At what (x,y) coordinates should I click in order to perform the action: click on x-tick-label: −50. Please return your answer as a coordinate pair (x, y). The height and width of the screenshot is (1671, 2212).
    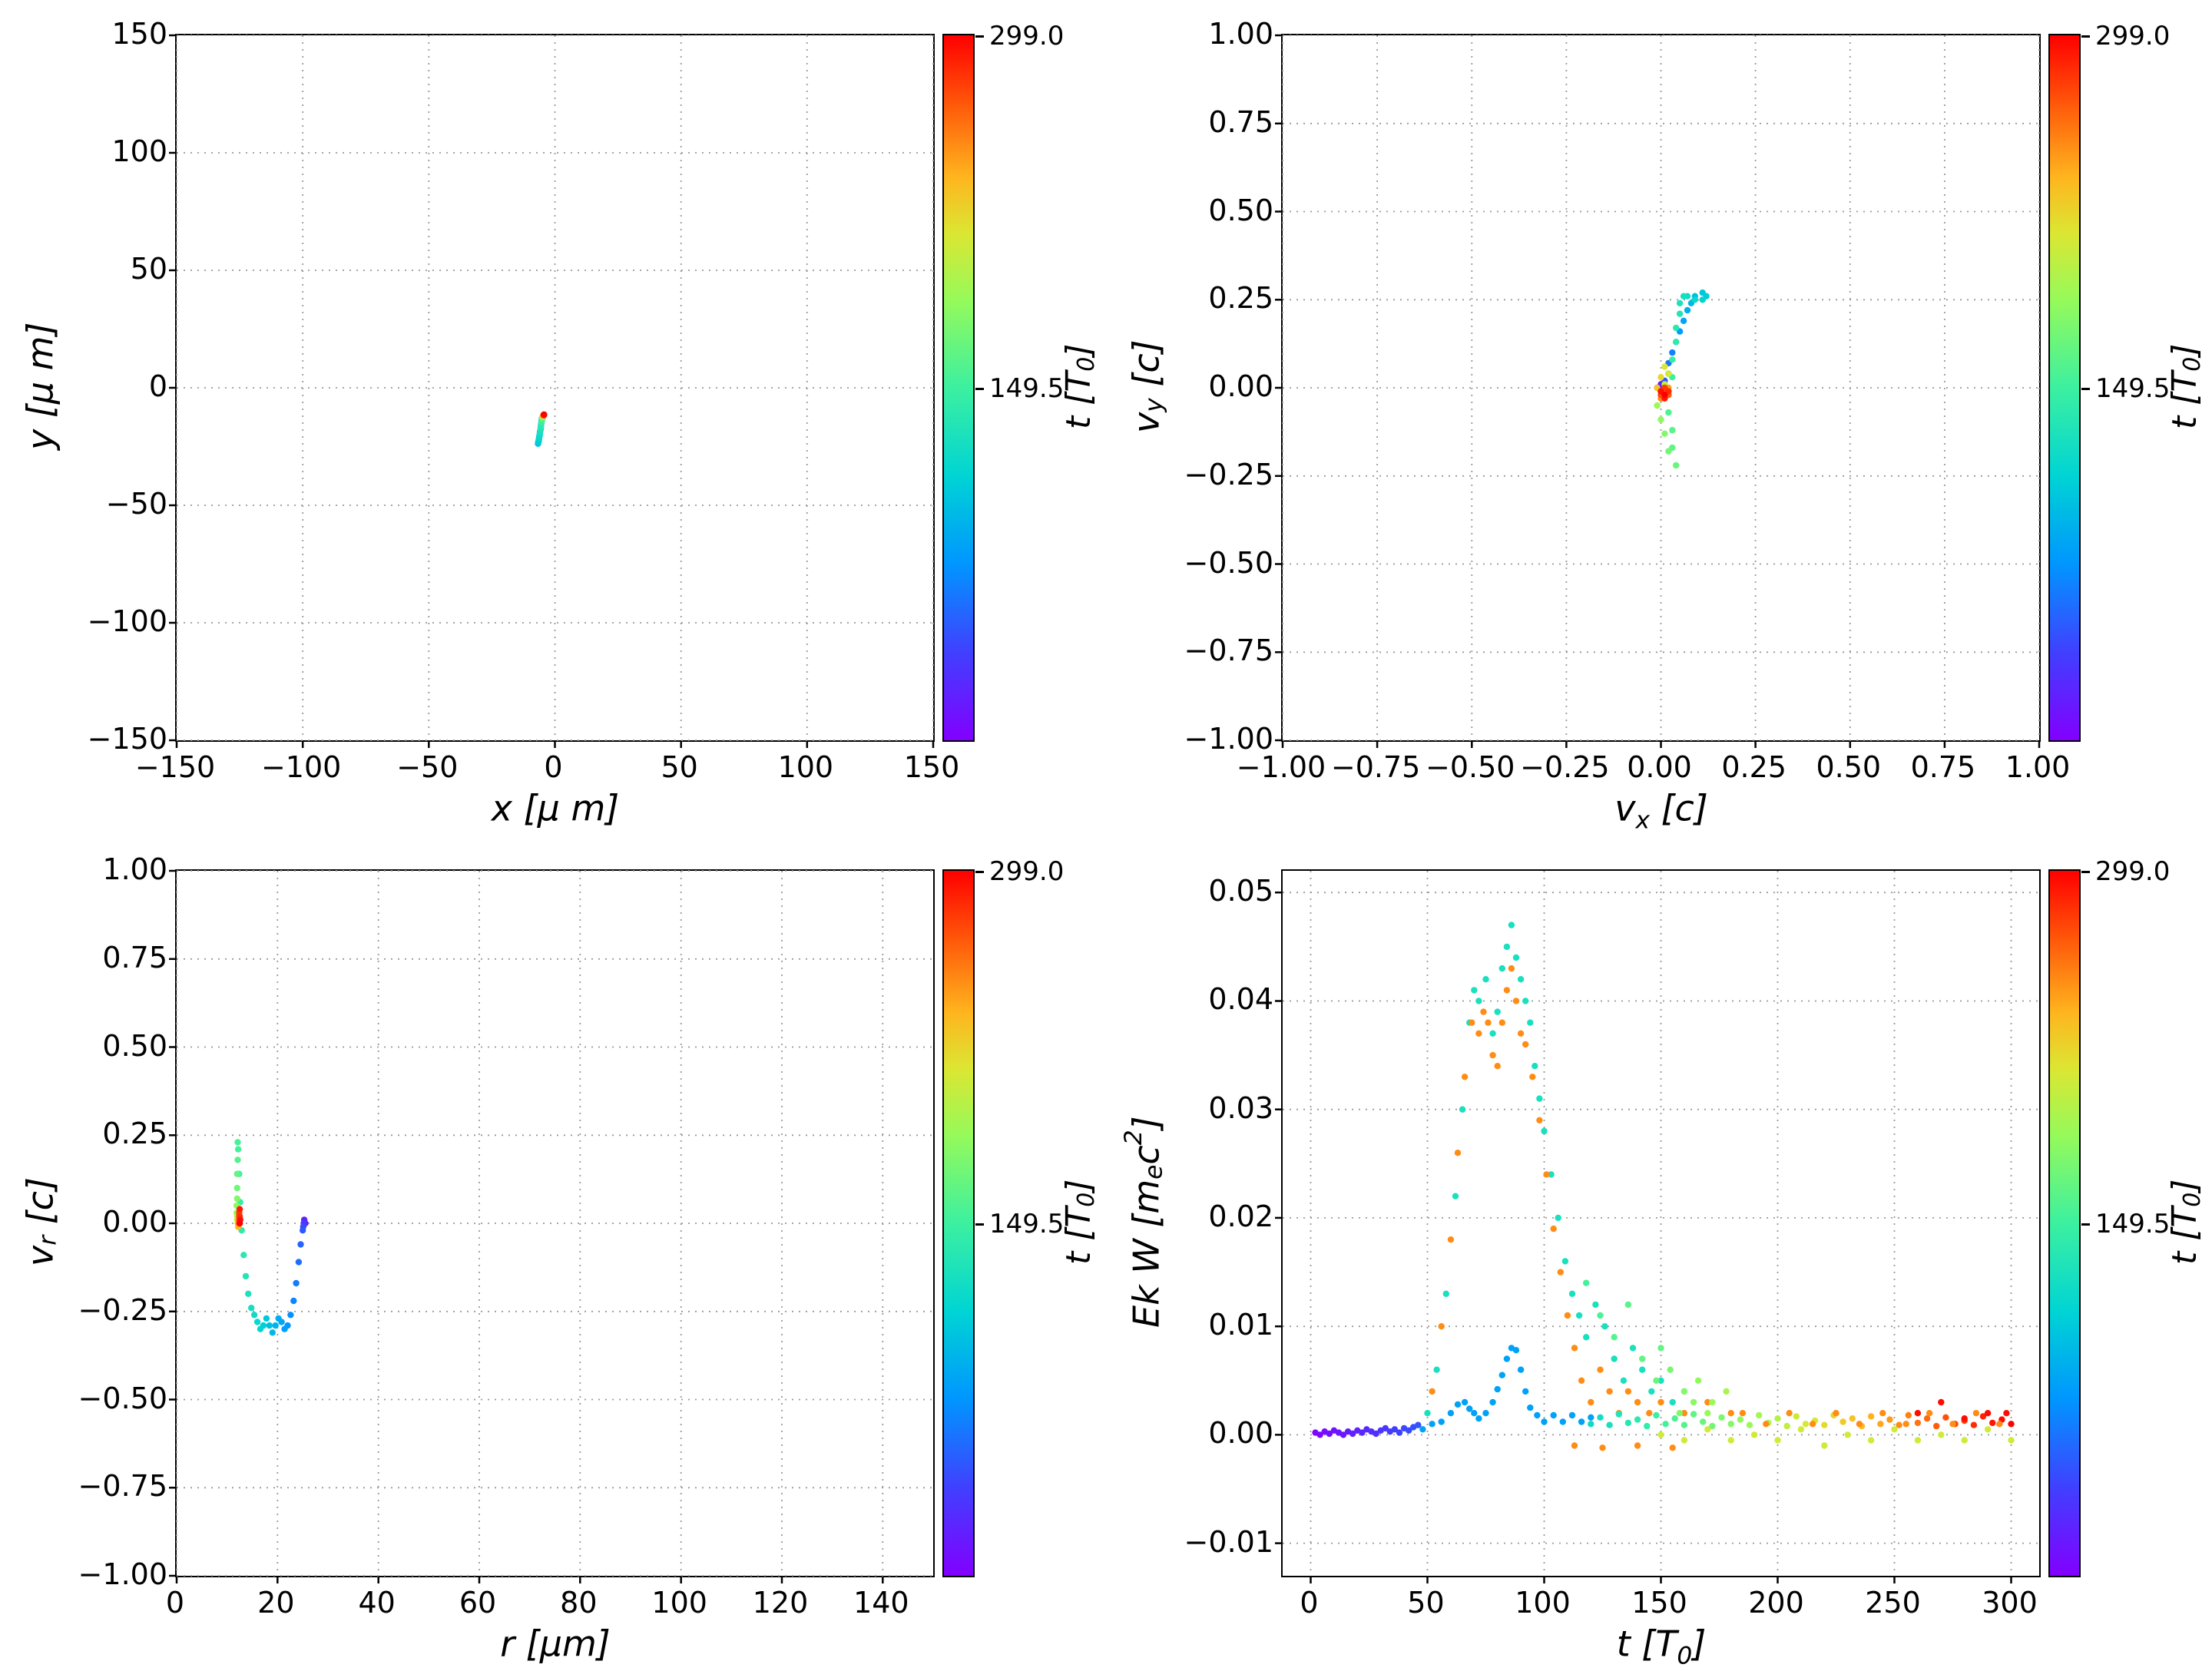
    Looking at the image, I should click on (428, 767).